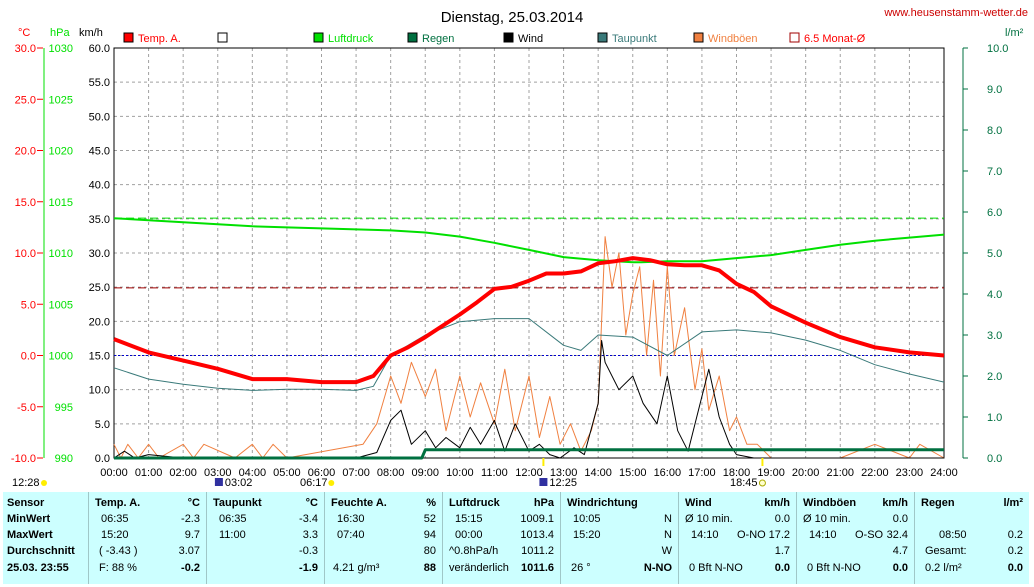 The image size is (1034, 587). Describe the element at coordinates (311, 503) in the screenshot. I see `dewpoint-unit: °C` at that location.